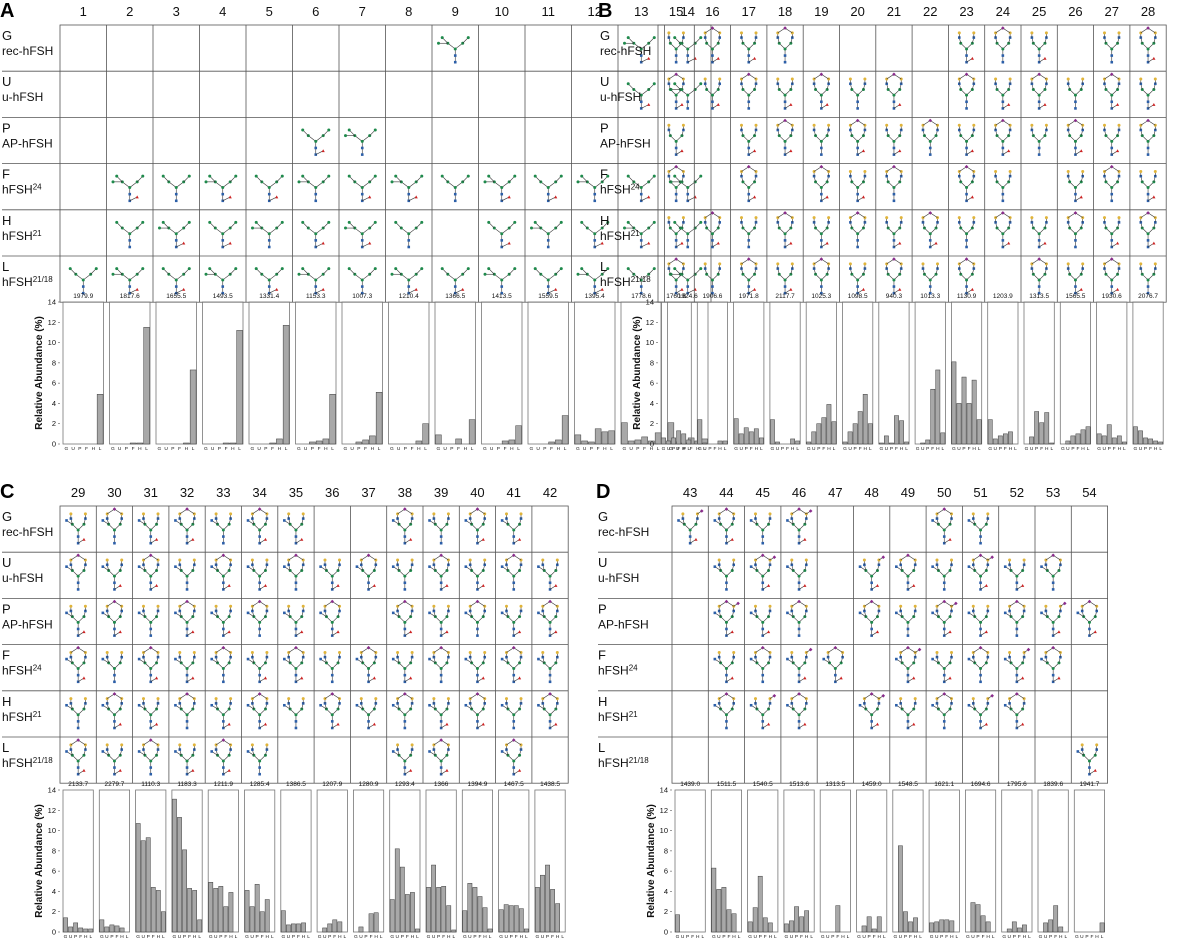  I want to click on column-number: 44, so click(726, 492).